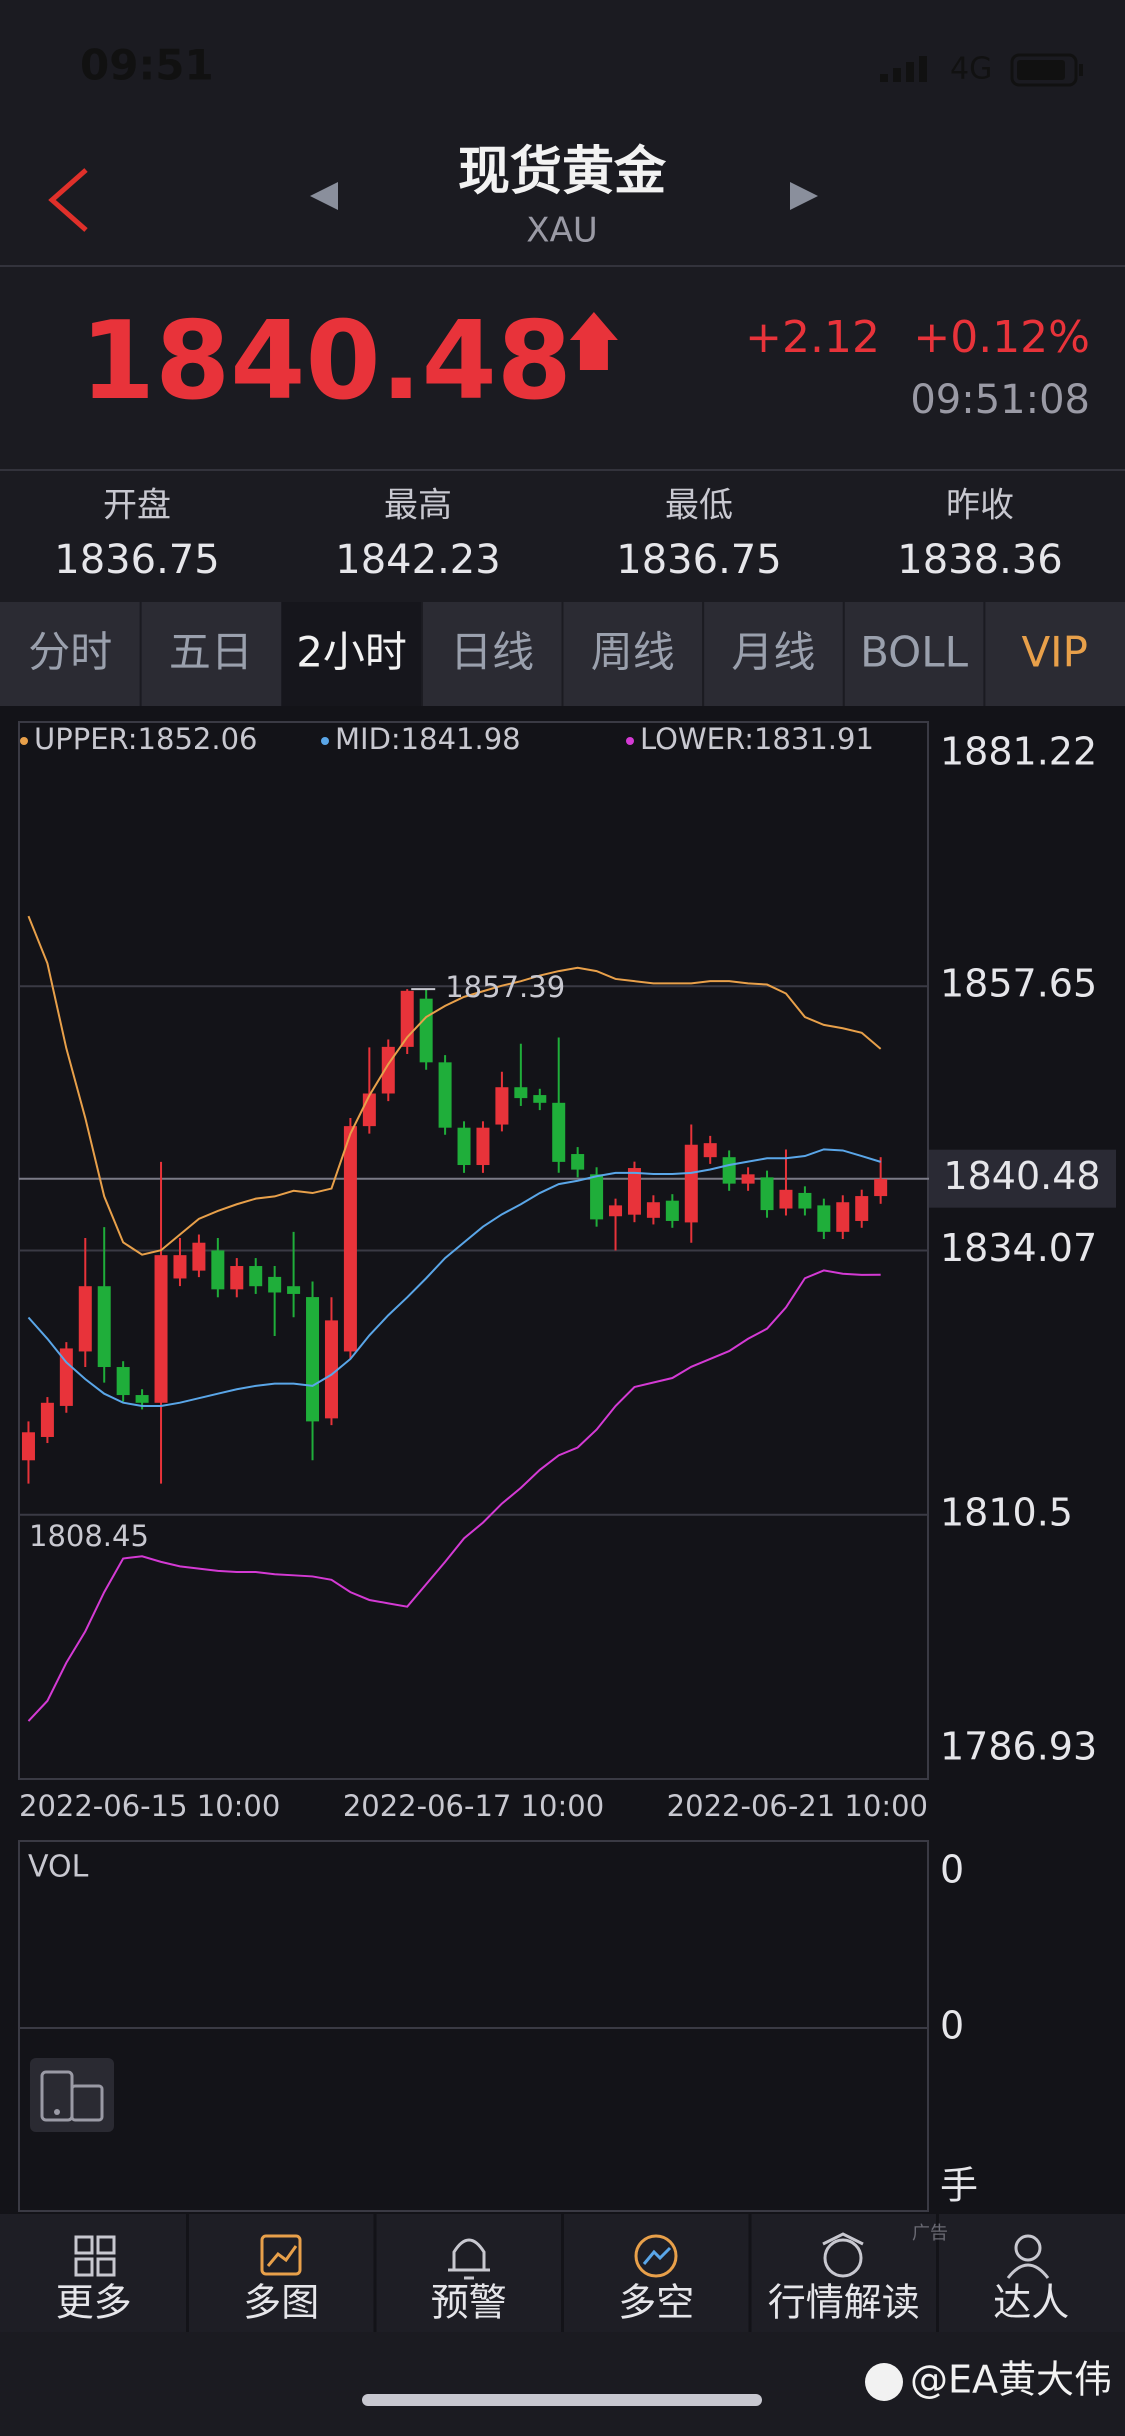 Image resolution: width=1125 pixels, height=2436 pixels. What do you see at coordinates (698, 560) in the screenshot?
I see `stat-value: 1836.75` at bounding box center [698, 560].